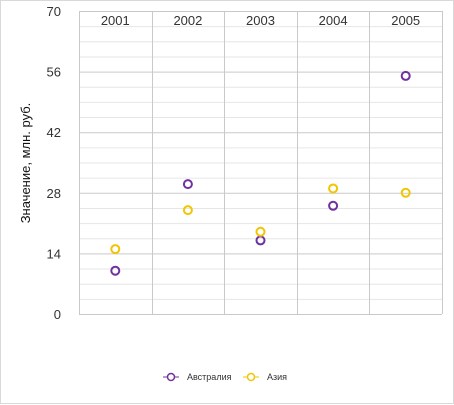 The image size is (454, 405). I want to click on y-axis-ticks: 0 14 28 42 56 70, so click(54, 163).